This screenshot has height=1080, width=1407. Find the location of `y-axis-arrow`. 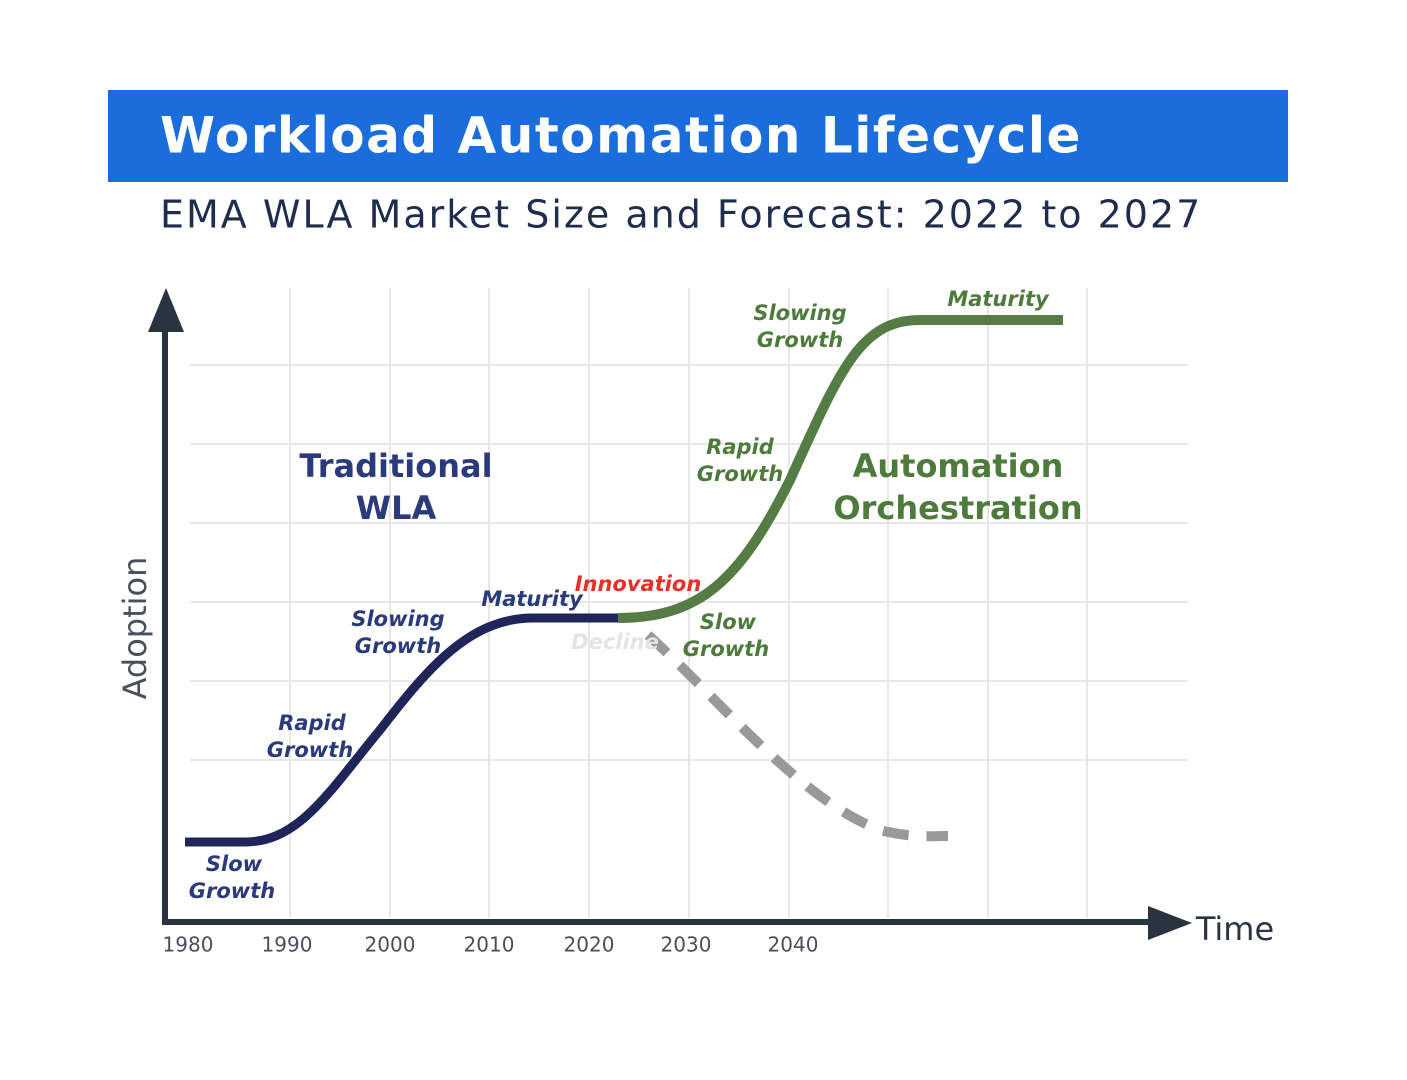

y-axis-arrow is located at coordinates (166, 310).